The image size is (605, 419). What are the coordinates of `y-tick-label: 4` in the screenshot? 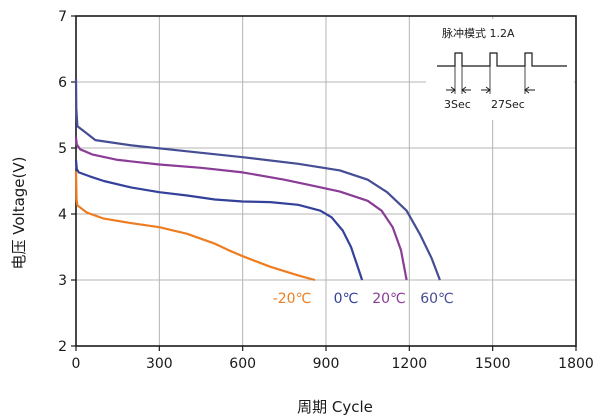 It's located at (62, 215).